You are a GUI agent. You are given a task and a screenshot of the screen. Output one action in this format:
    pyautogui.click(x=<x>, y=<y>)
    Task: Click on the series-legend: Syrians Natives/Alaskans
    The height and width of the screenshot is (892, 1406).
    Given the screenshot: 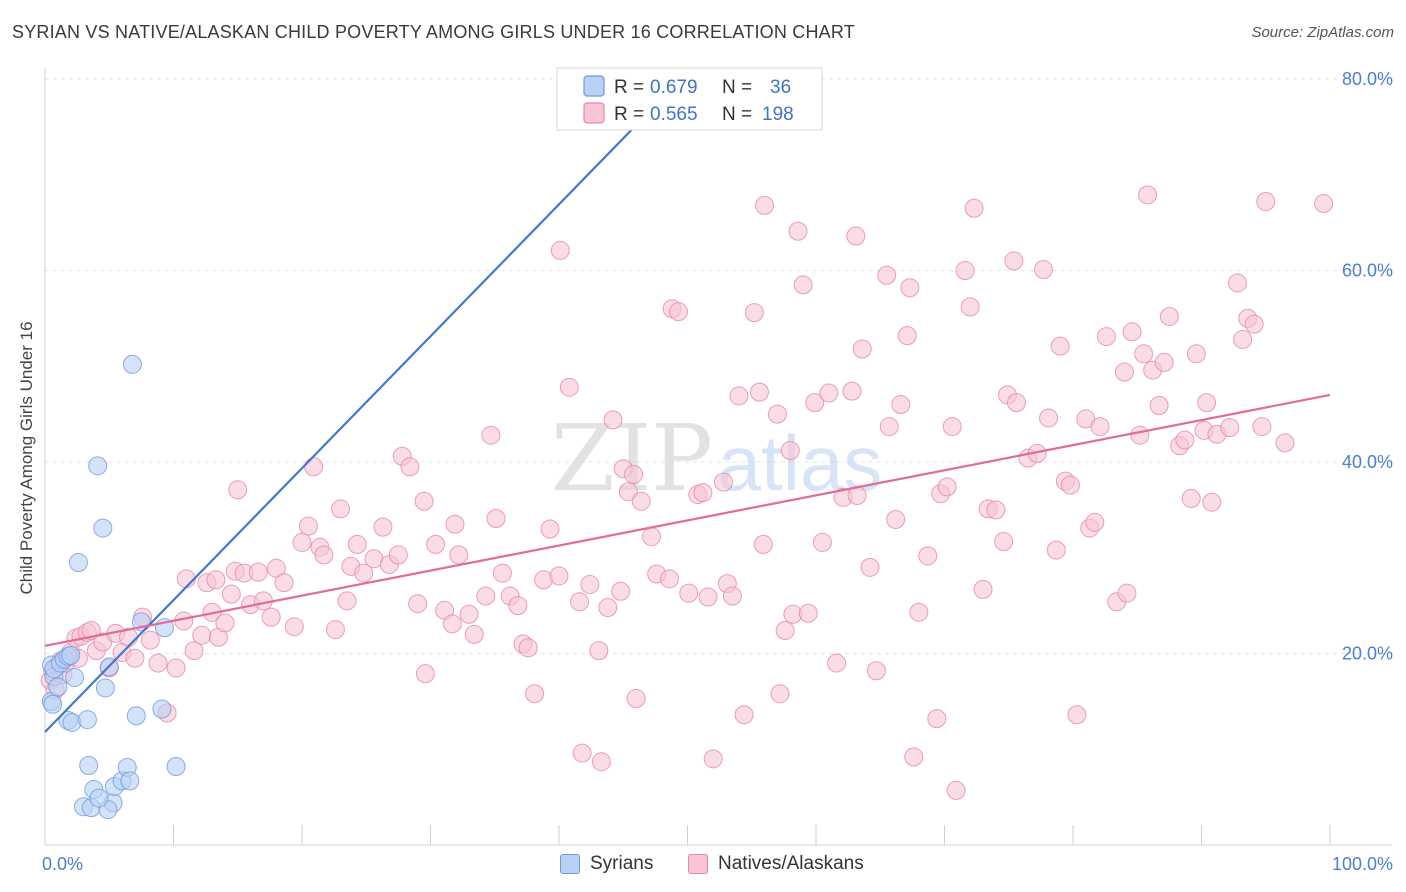 What is the action you would take?
    pyautogui.click(x=703, y=864)
    